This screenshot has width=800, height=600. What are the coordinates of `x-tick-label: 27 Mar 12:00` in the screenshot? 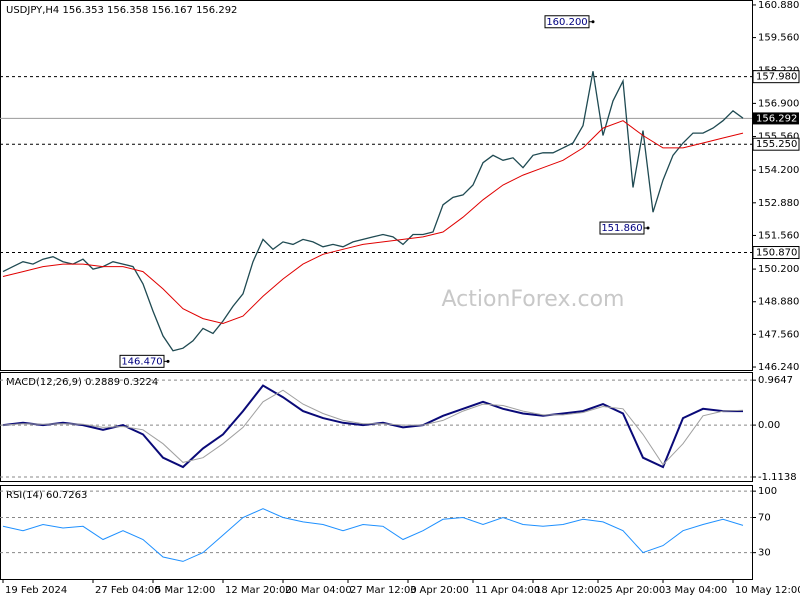 It's located at (383, 590).